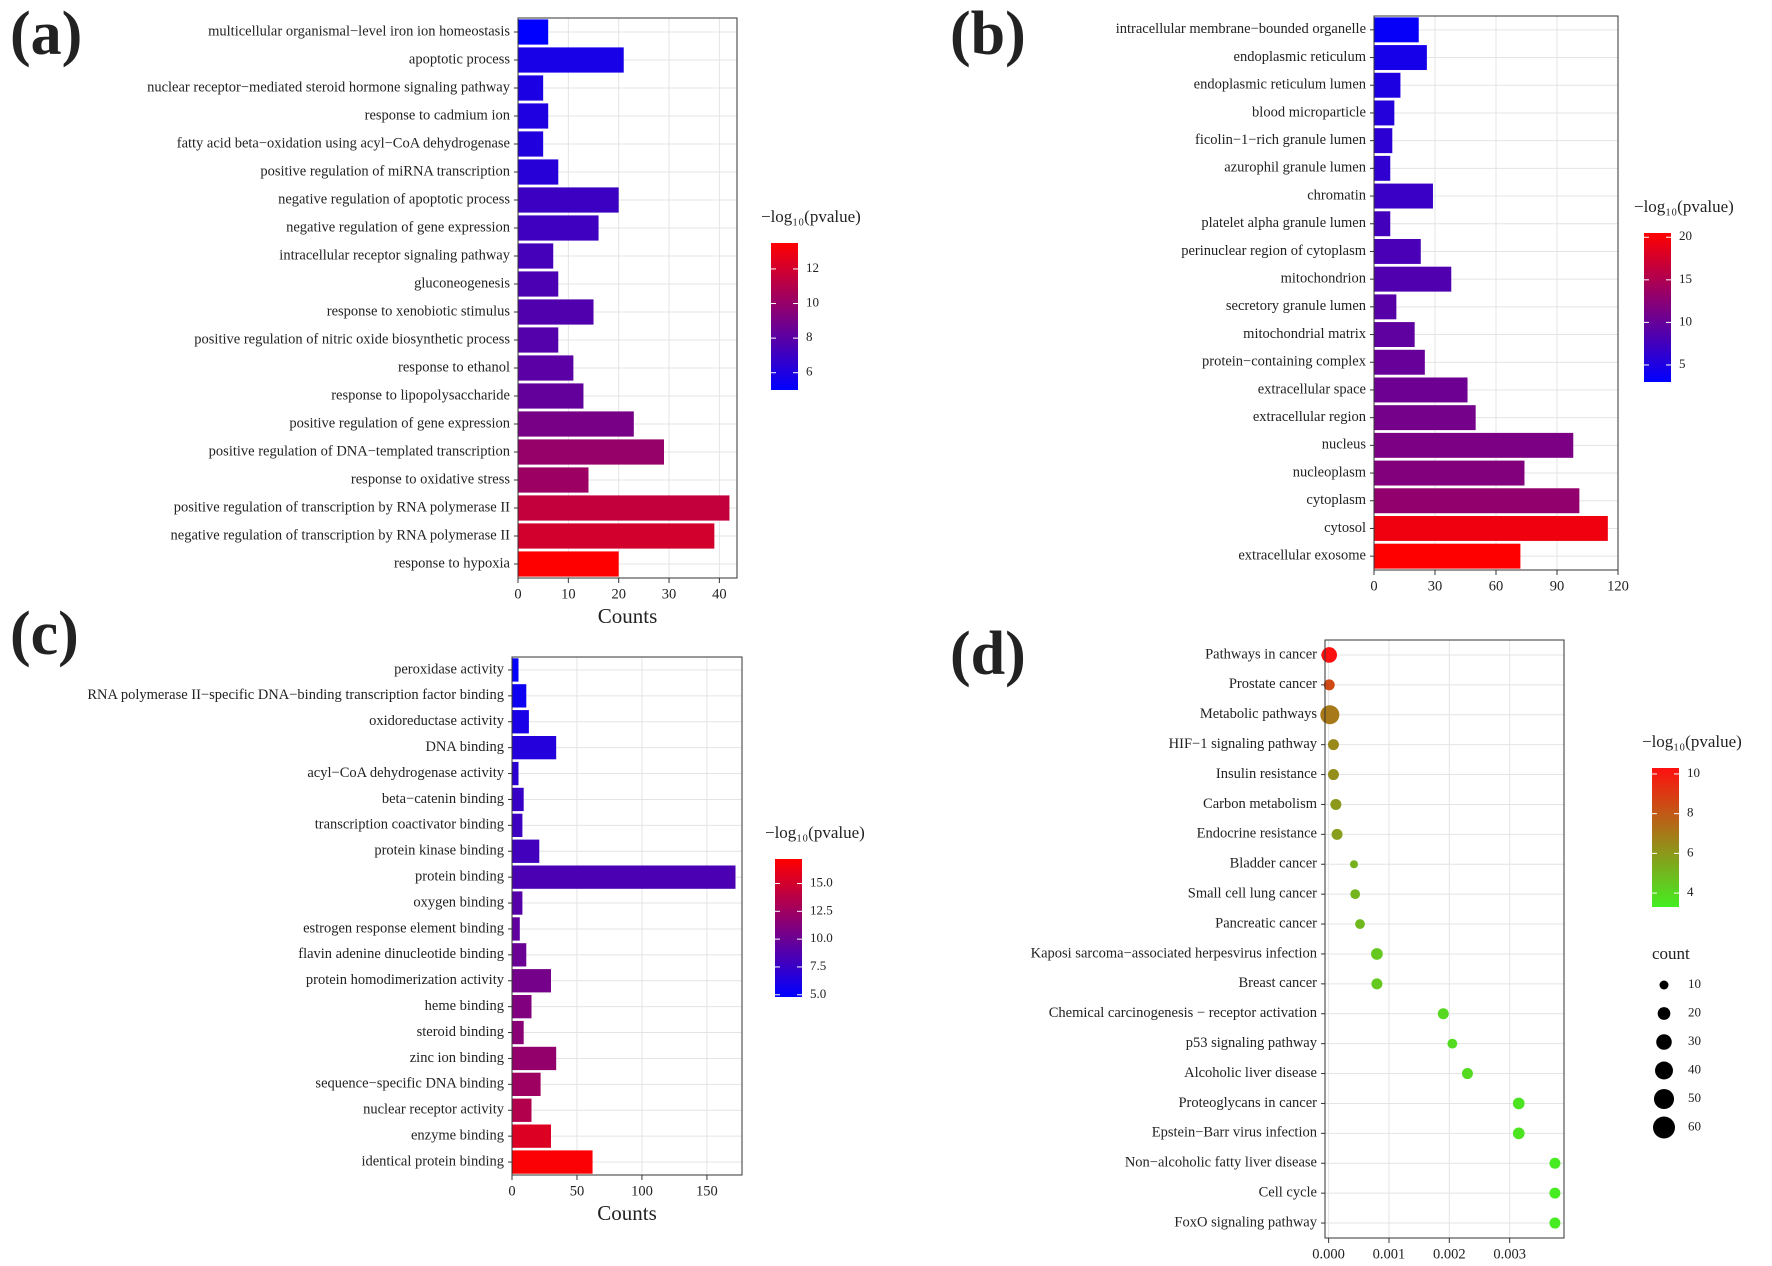 The image size is (1772, 1266). I want to click on x-tick-label: 100, so click(642, 1191).